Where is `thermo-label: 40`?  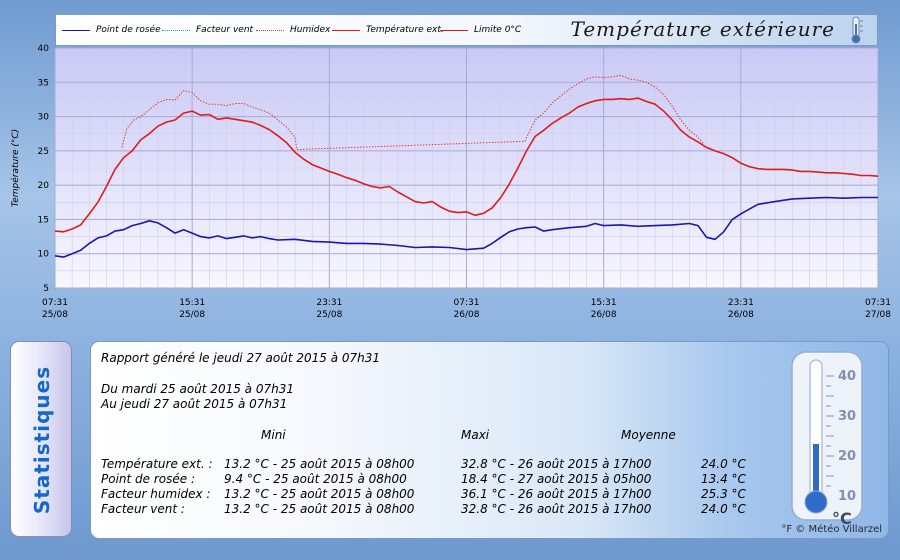
thermo-label: 40 is located at coordinates (847, 376).